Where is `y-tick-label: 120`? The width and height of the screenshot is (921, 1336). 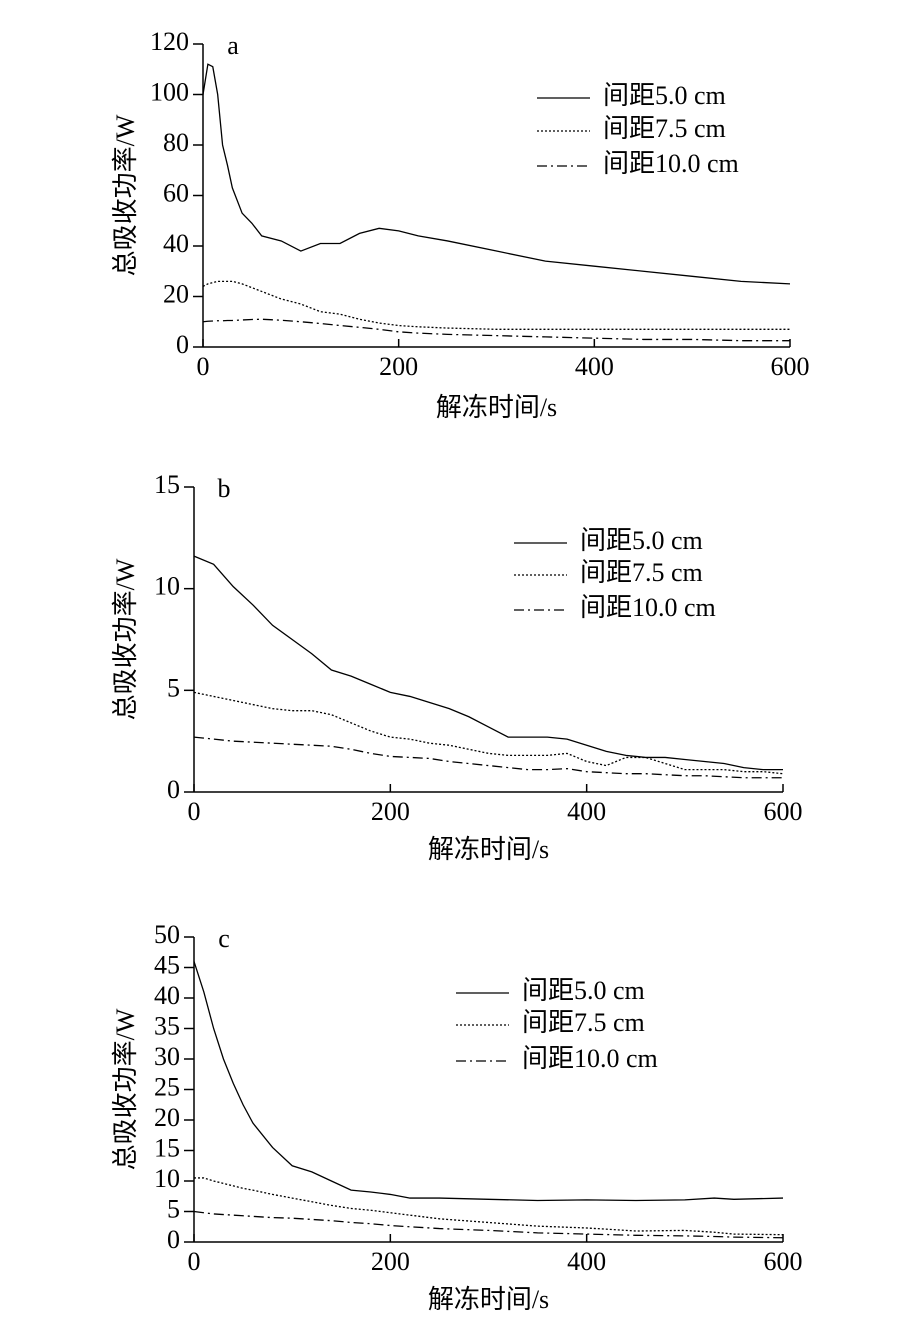 y-tick-label: 120 is located at coordinates (169, 41).